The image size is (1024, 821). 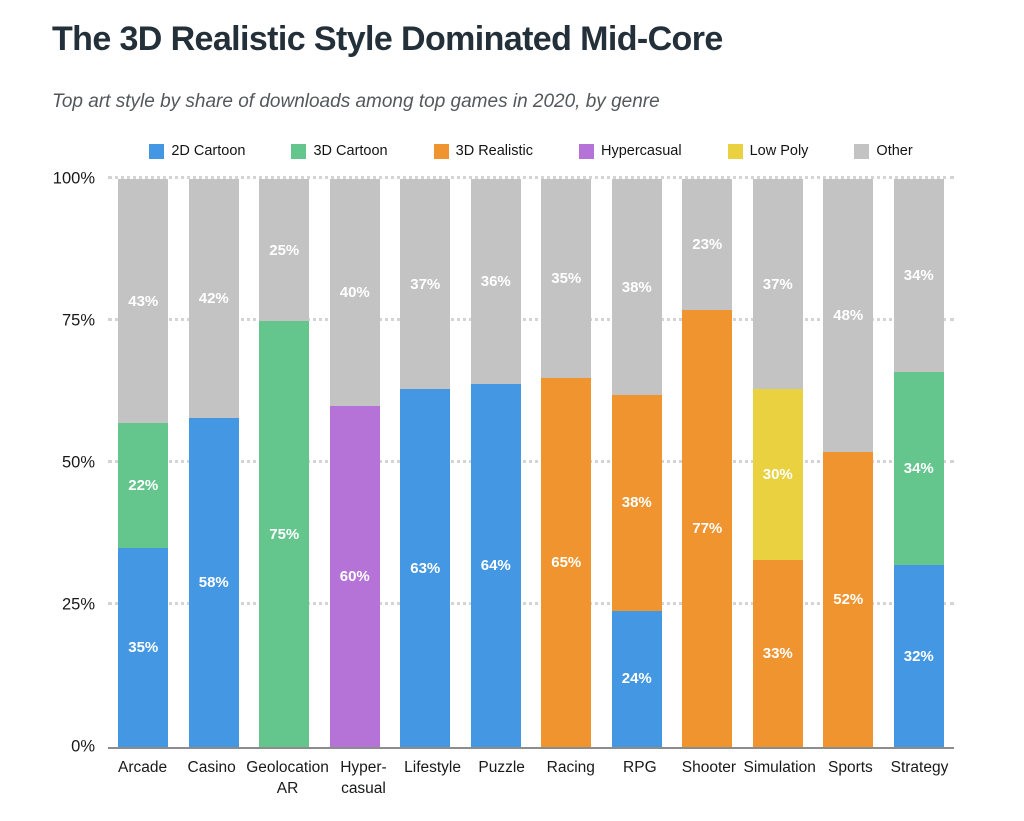 I want to click on segment-value-label: 38%, so click(x=636, y=287).